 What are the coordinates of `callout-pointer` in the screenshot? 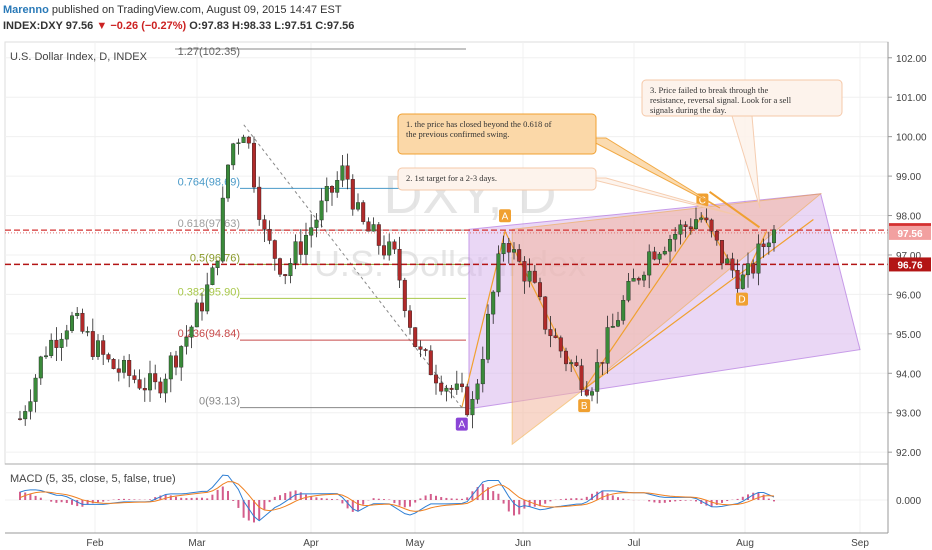 It's located at (734, 210).